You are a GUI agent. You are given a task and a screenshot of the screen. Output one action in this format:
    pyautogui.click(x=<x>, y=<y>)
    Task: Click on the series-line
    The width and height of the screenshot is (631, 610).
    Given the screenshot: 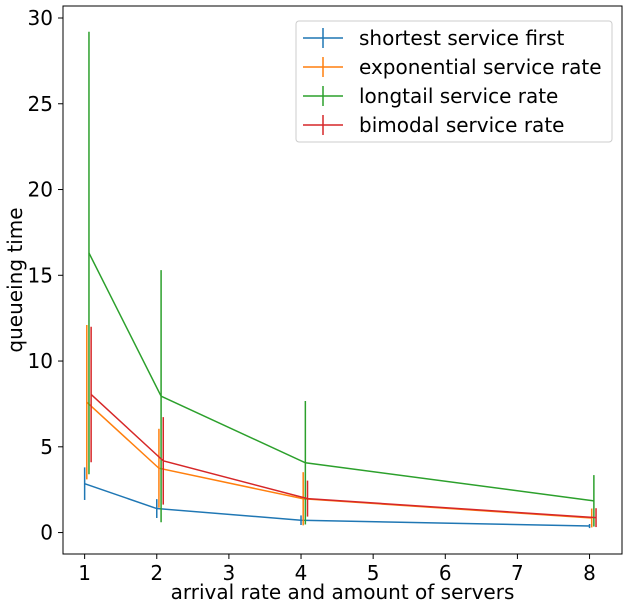 What is the action you would take?
    pyautogui.click(x=337, y=504)
    